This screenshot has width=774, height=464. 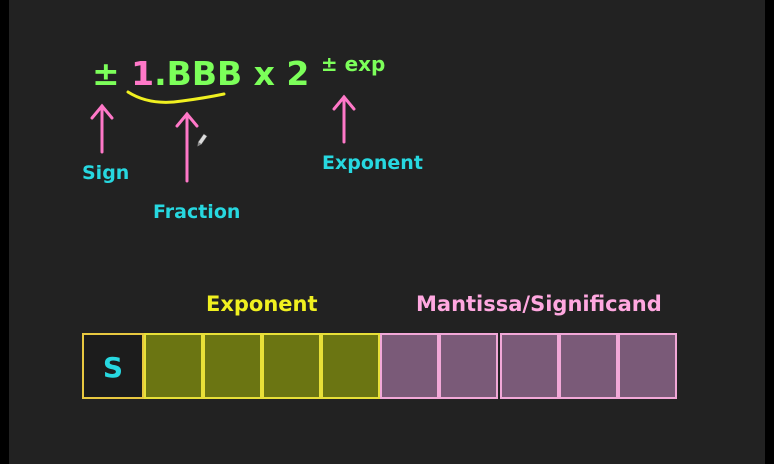 I want to click on float-formula: ± 1.BBB x 2 ± exp, so click(x=239, y=72).